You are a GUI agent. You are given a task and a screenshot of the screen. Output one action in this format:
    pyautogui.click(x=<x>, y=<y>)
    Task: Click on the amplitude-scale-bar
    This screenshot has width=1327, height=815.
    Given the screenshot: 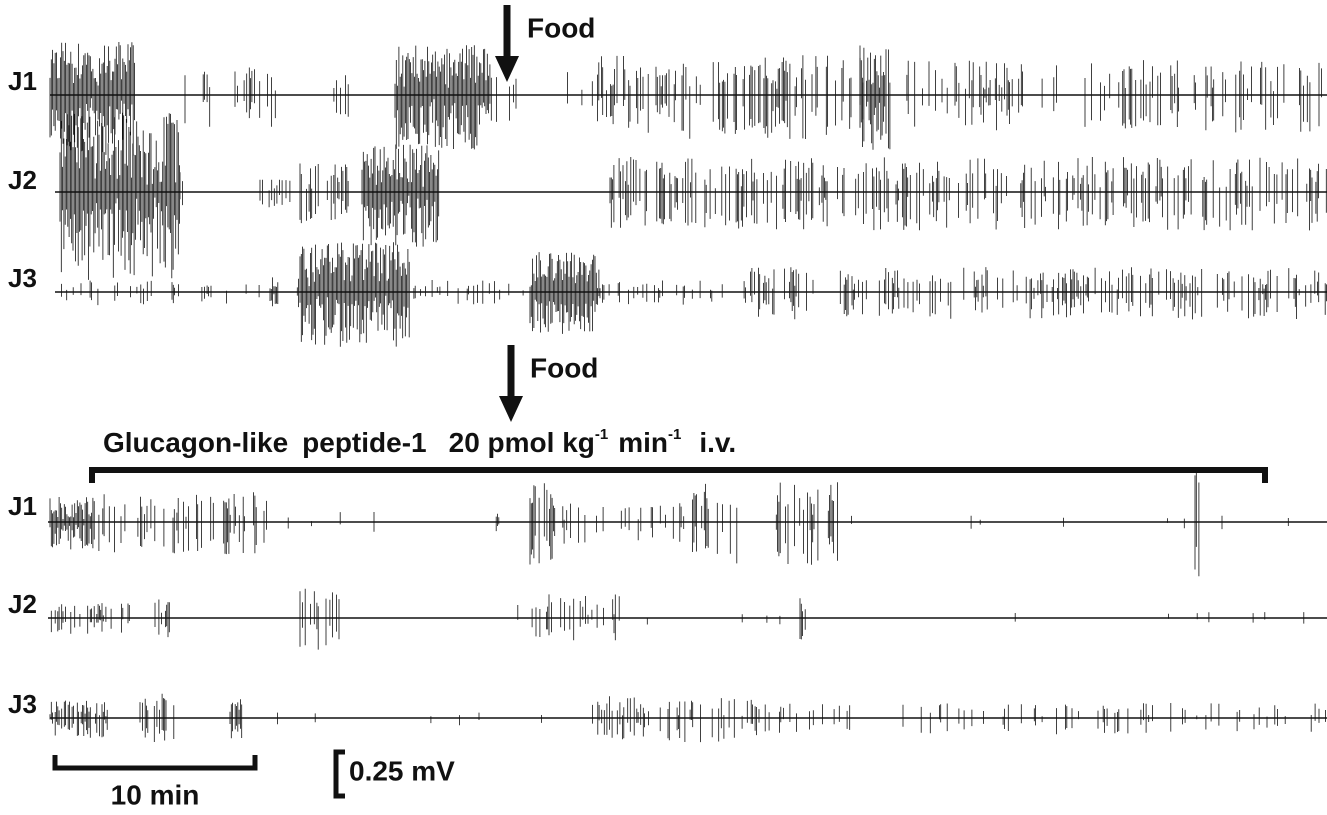 What is the action you would take?
    pyautogui.click(x=339, y=774)
    